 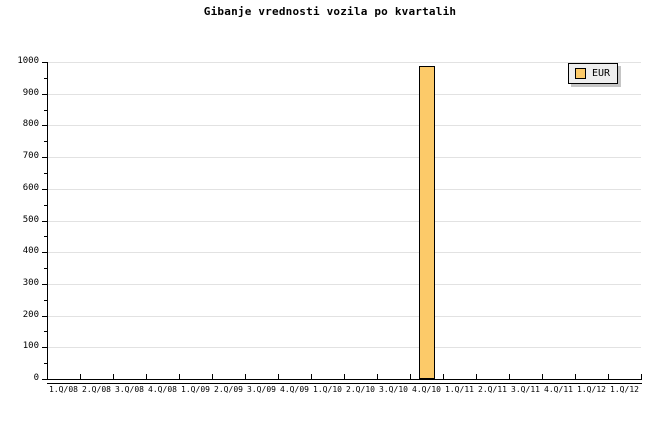 I want to click on legend-label: EUR, so click(x=601, y=73).